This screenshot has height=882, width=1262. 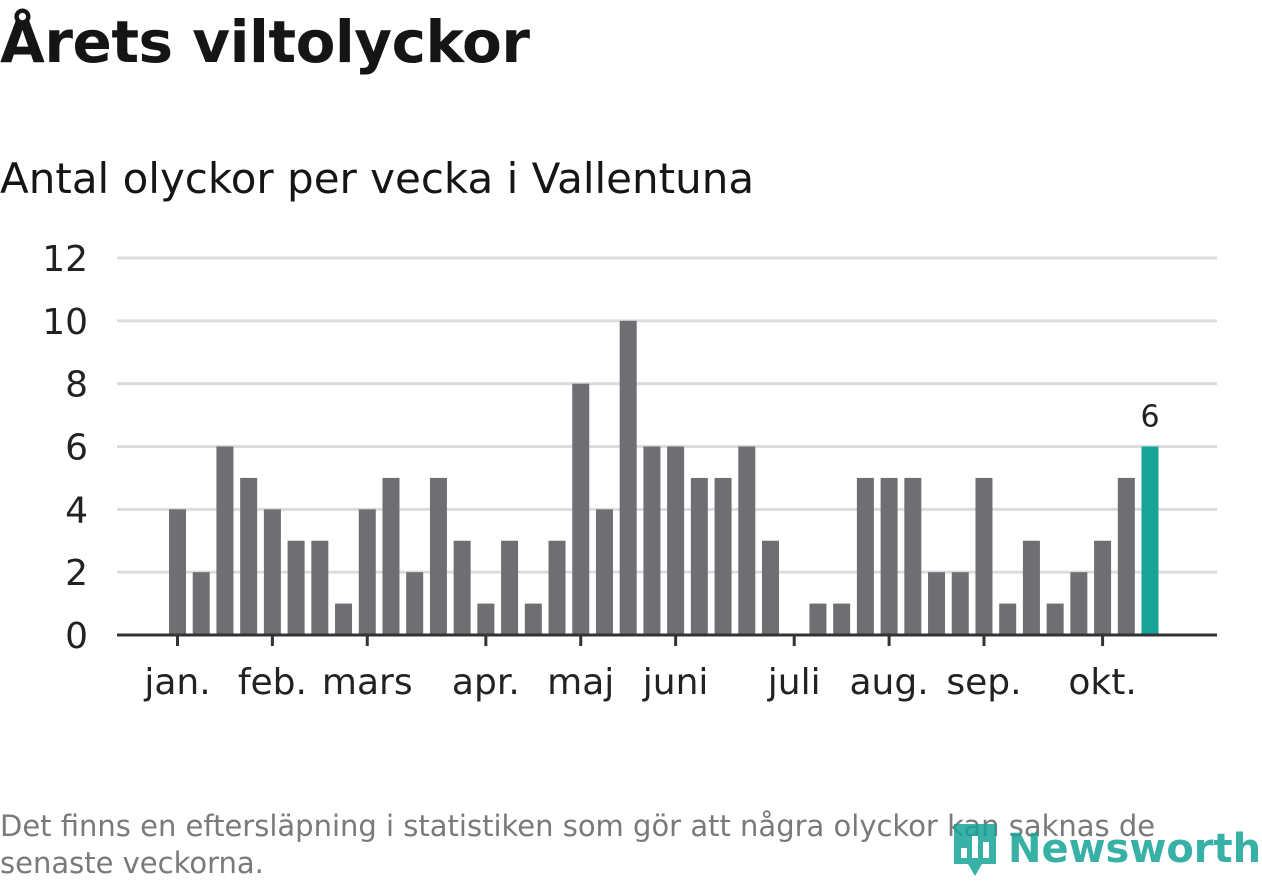 I want to click on brand-name: Newsworthy, so click(x=1135, y=849).